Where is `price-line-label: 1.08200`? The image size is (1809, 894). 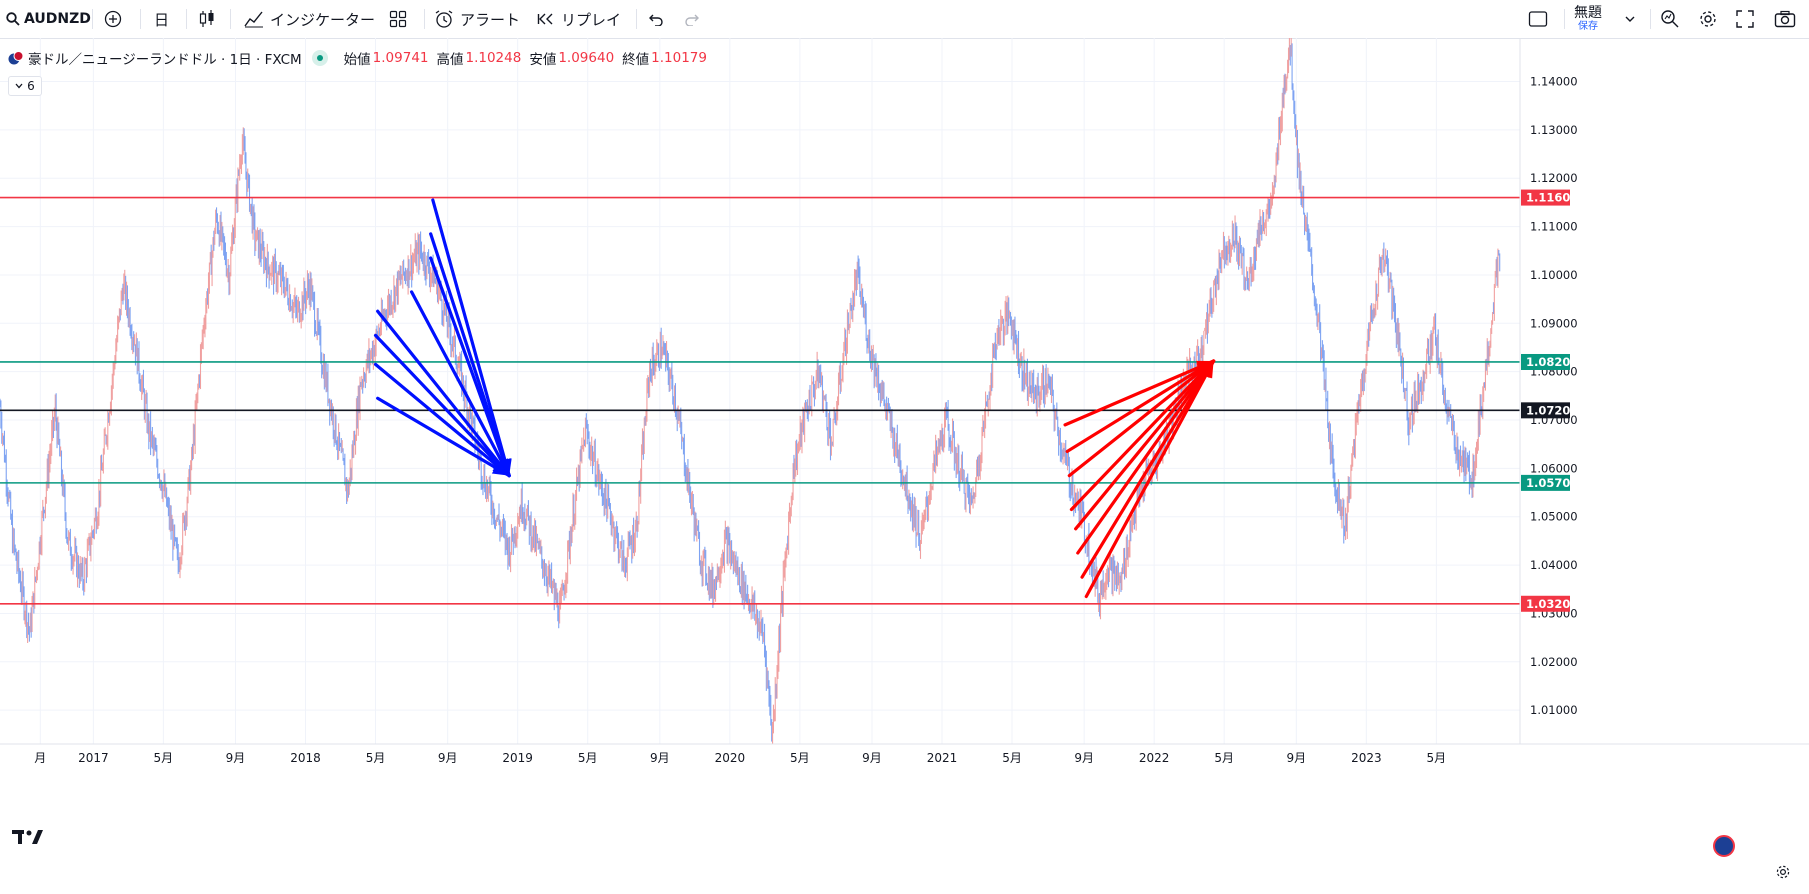 price-line-label: 1.08200 is located at coordinates (1552, 362).